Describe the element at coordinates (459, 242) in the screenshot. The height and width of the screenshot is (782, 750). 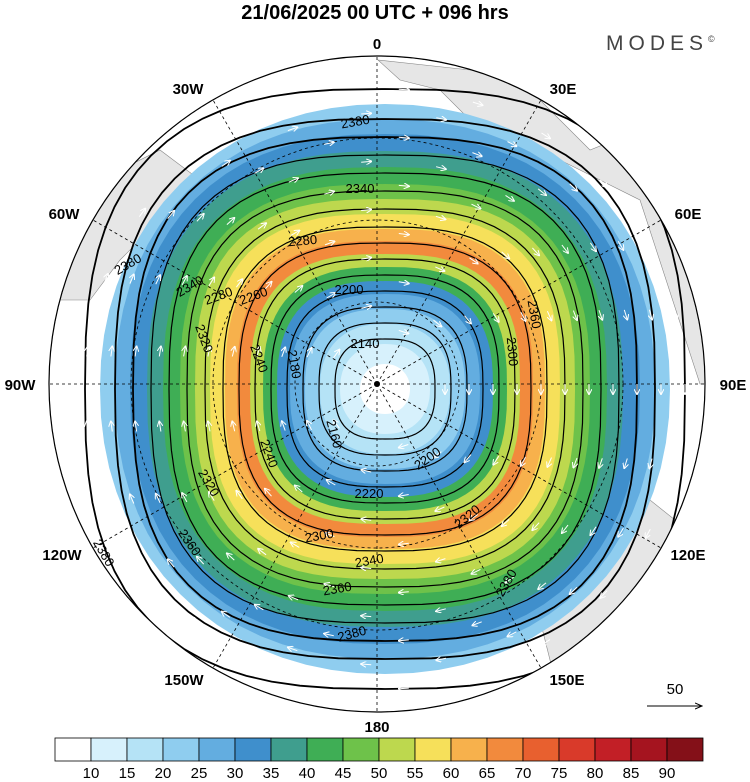
I see `meridian-line` at that location.